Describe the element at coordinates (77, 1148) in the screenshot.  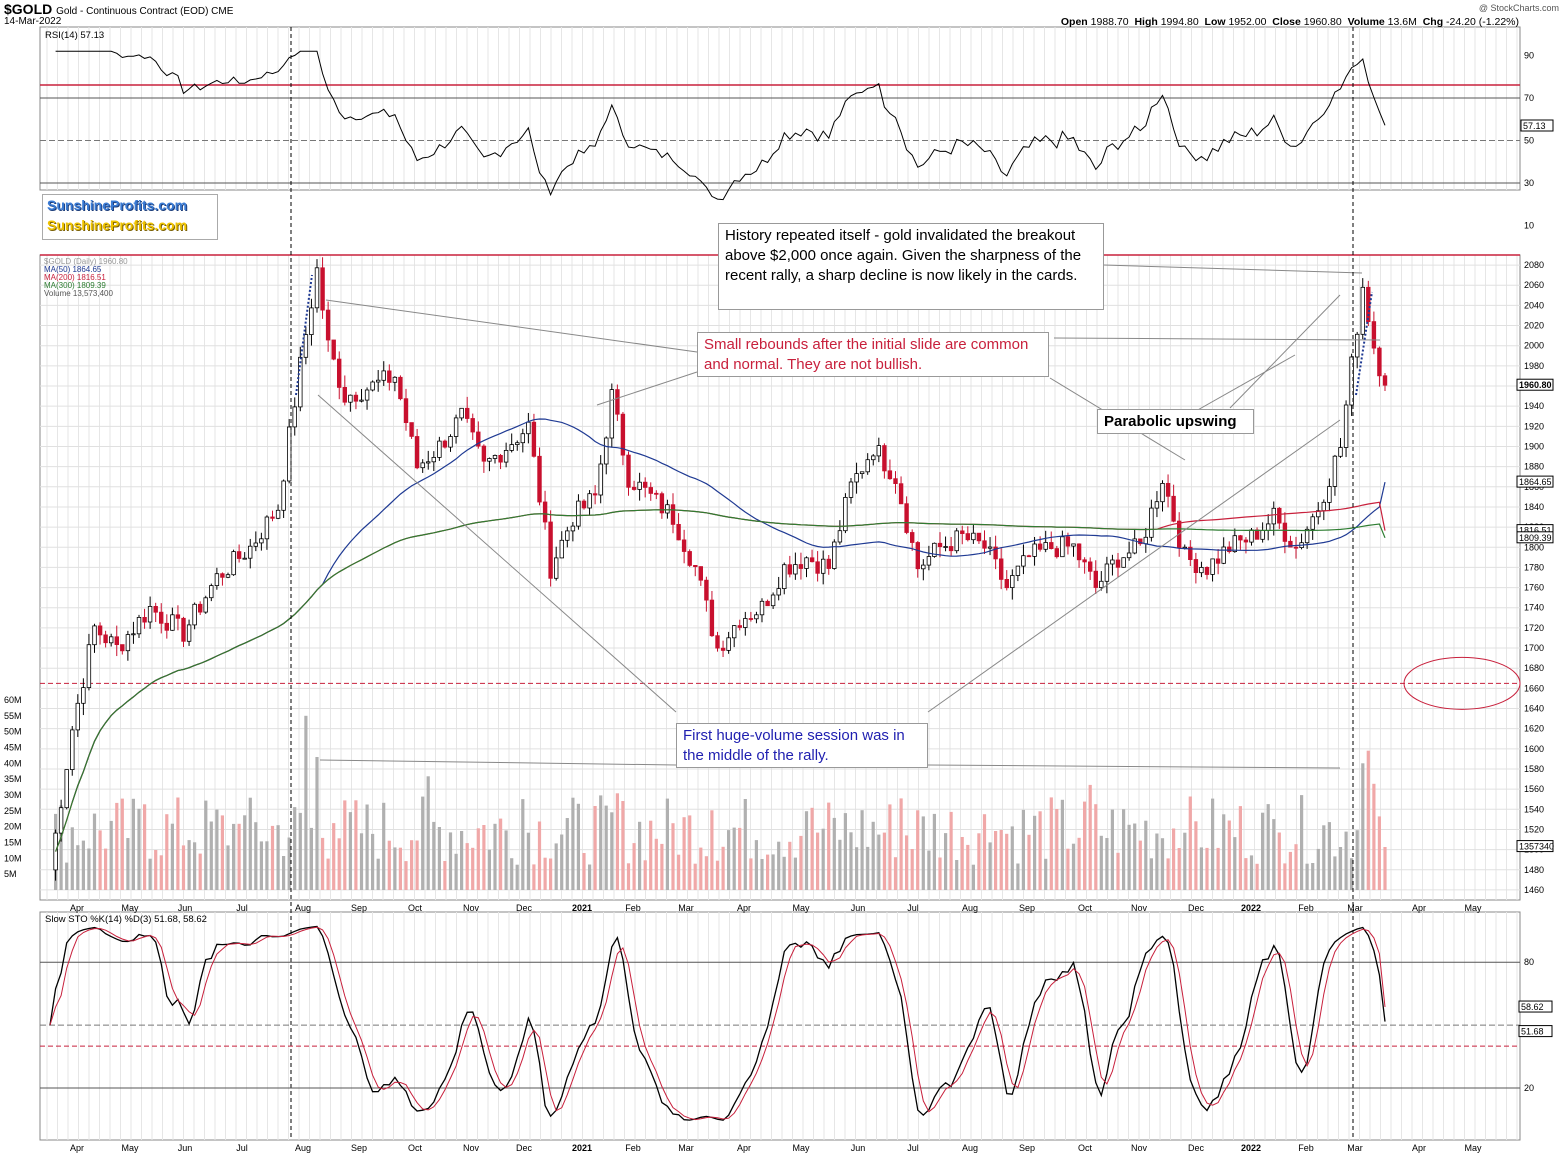
I see `x-tick-label: Apr` at that location.